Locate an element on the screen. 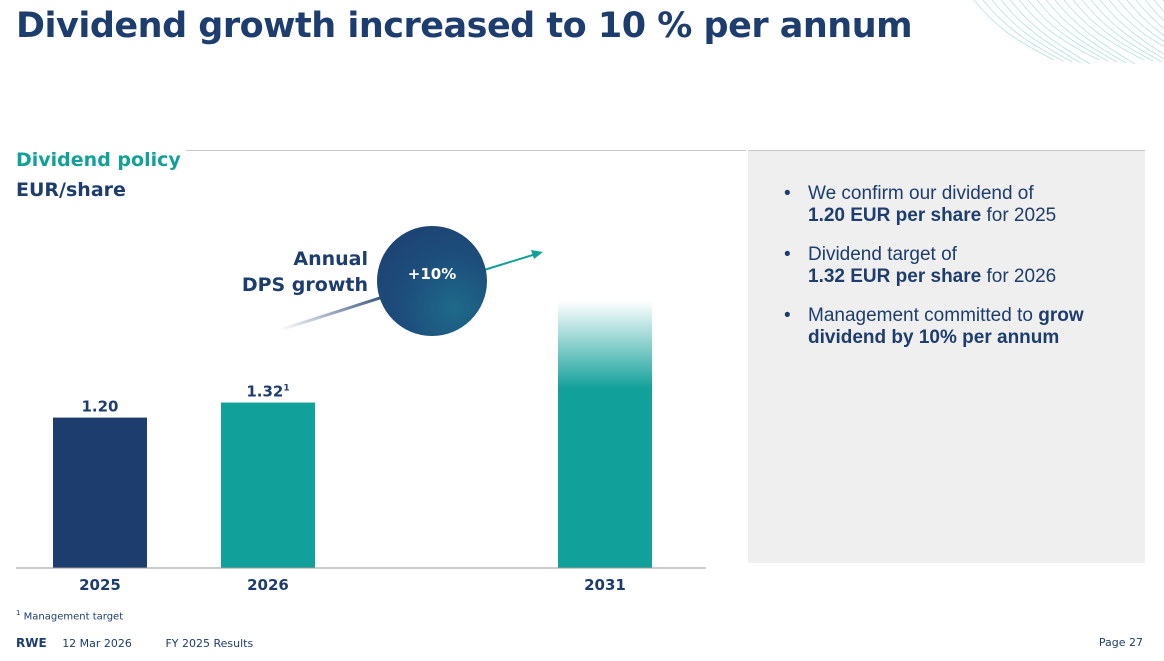 This screenshot has height=661, width=1164. footer-date: 12 Mar 2026 is located at coordinates (97, 643).